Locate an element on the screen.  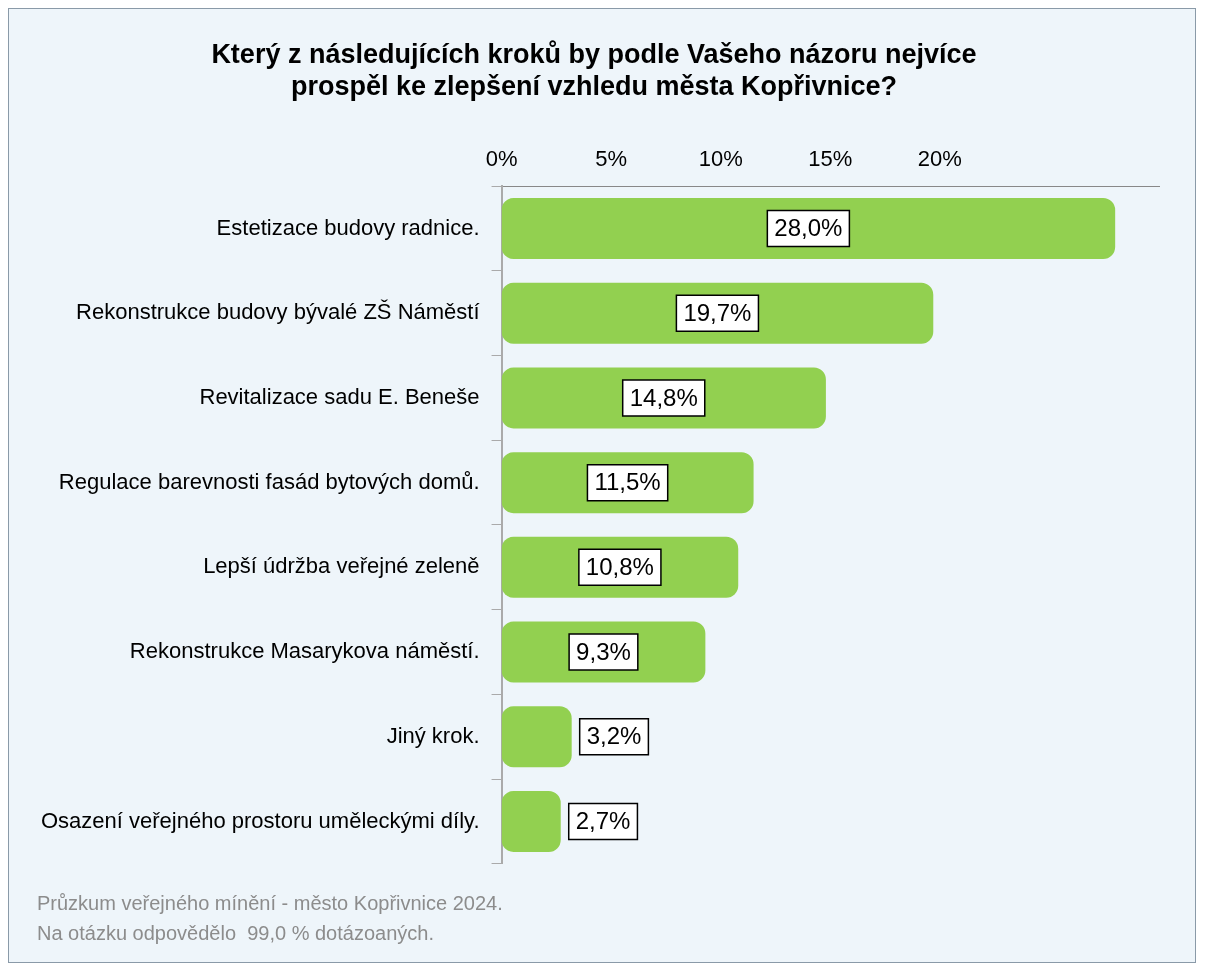
data-label: 9,3% is located at coordinates (603, 651).